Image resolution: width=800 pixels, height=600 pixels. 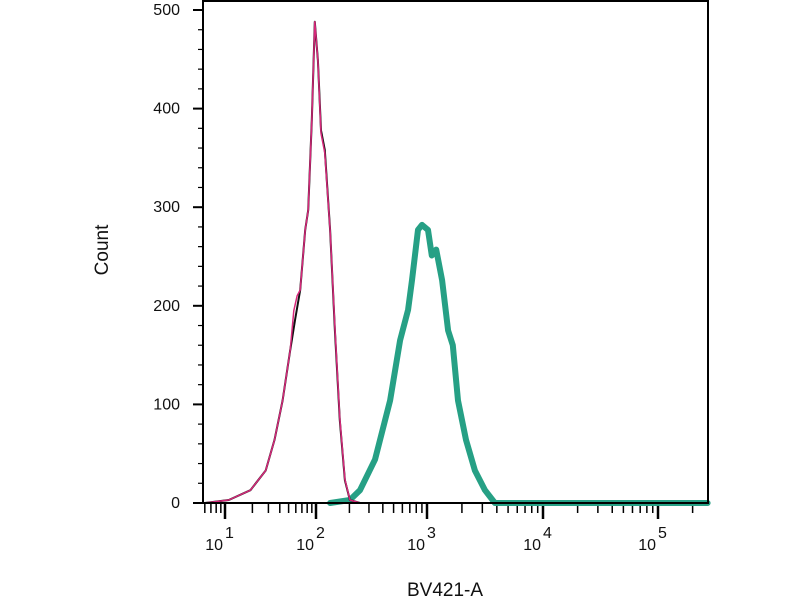 What do you see at coordinates (166, 306) in the screenshot?
I see `y-tick-label: 200` at bounding box center [166, 306].